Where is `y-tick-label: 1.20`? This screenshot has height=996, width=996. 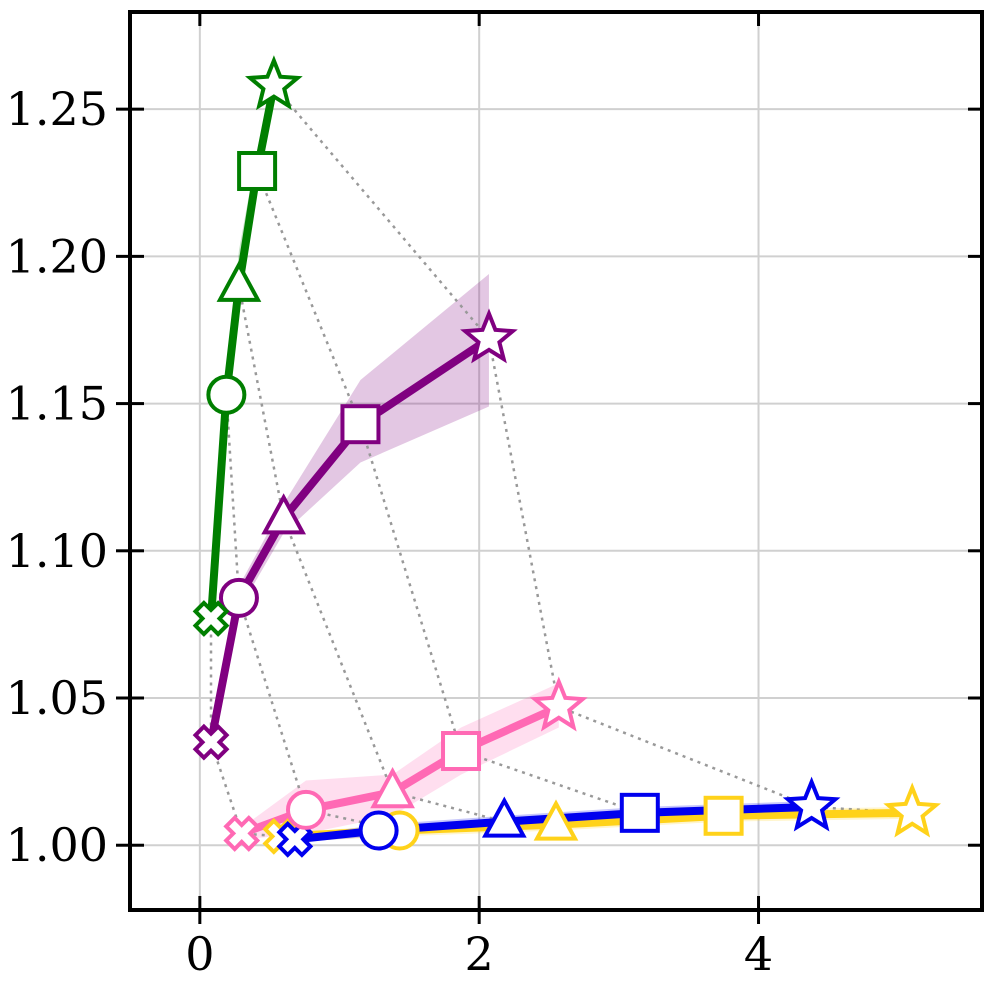
y-tick-label: 1.20 is located at coordinates (57, 256).